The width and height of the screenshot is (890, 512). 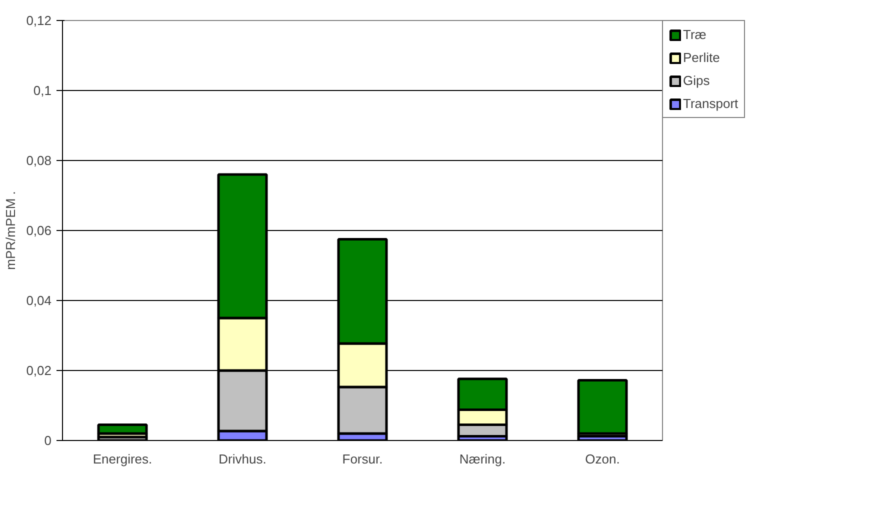 I want to click on legend-label: Gips, so click(x=696, y=80).